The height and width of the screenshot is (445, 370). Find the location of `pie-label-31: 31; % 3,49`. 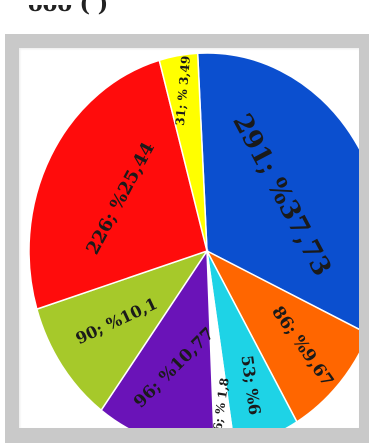

pie-label-31: 31; % 3,49 is located at coordinates (183, 90).